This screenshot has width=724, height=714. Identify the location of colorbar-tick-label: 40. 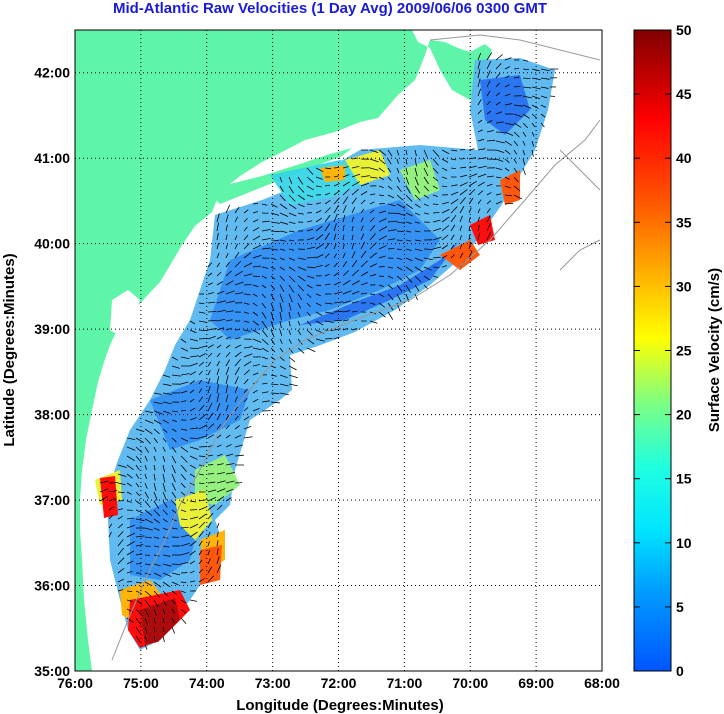
(684, 158).